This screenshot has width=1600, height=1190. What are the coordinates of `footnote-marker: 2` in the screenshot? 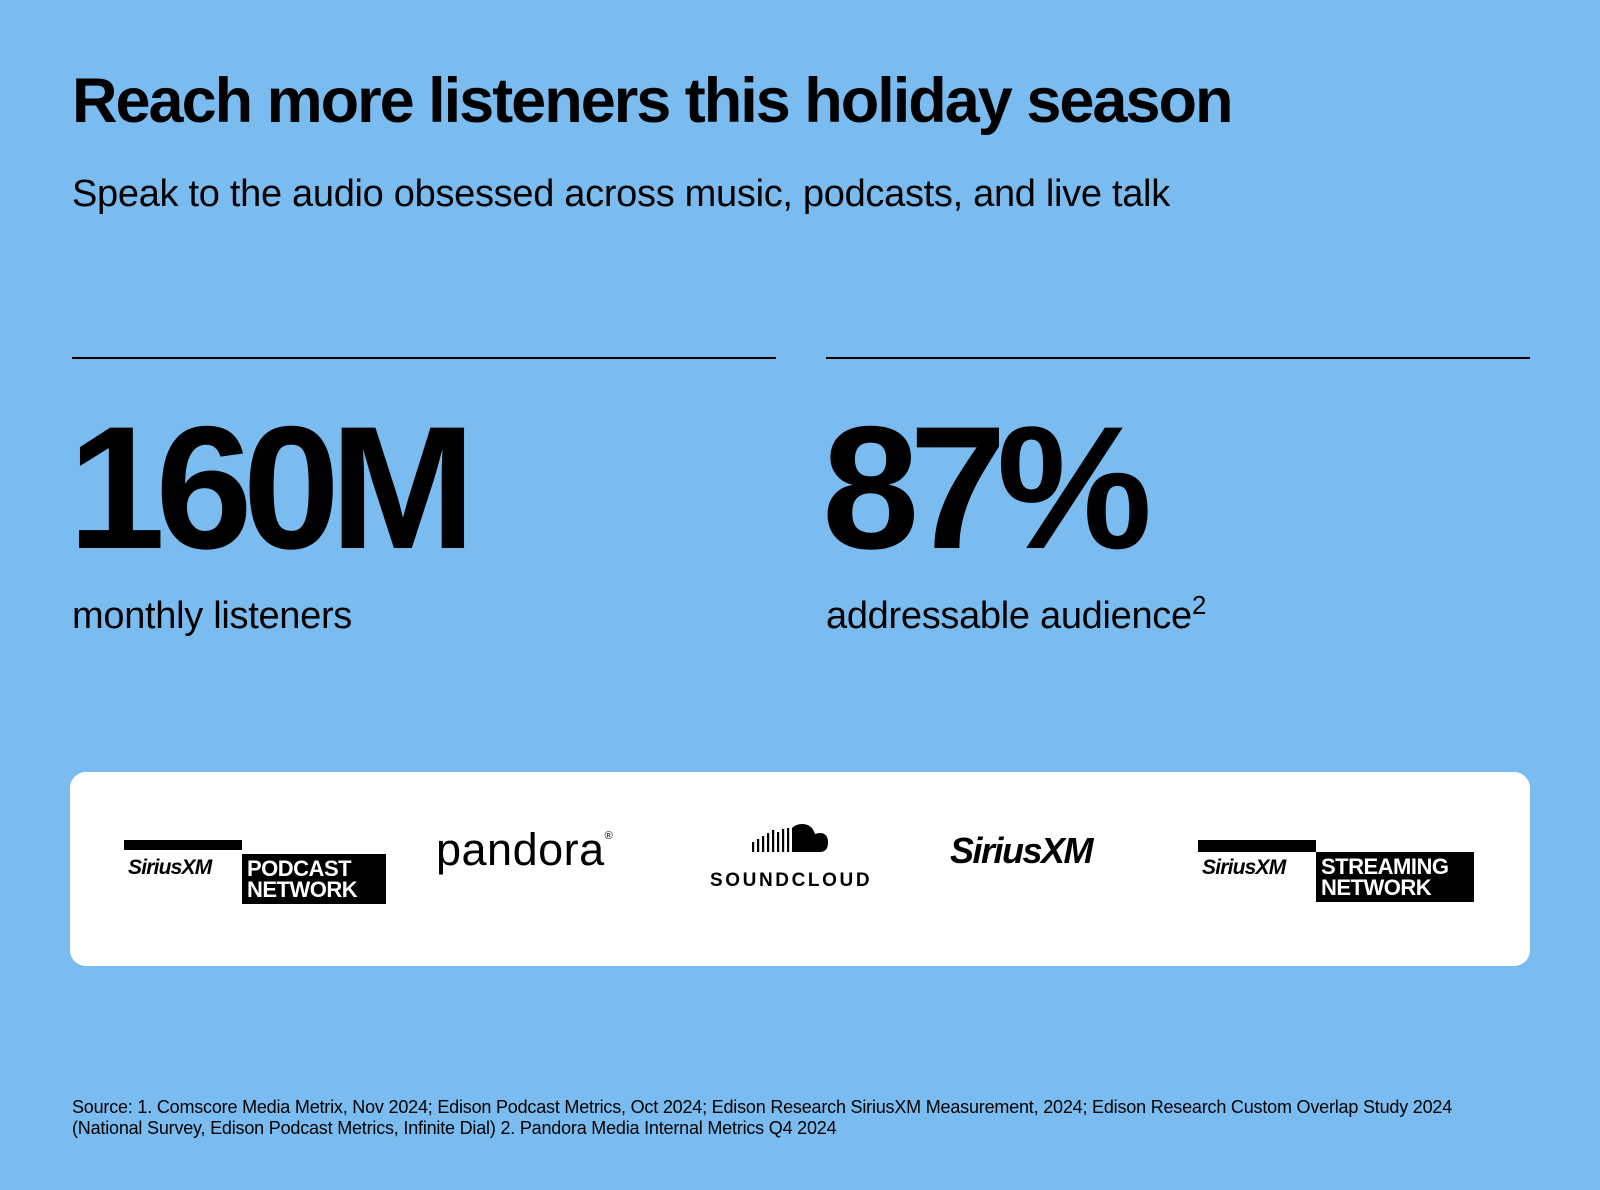 It's located at (1199, 605).